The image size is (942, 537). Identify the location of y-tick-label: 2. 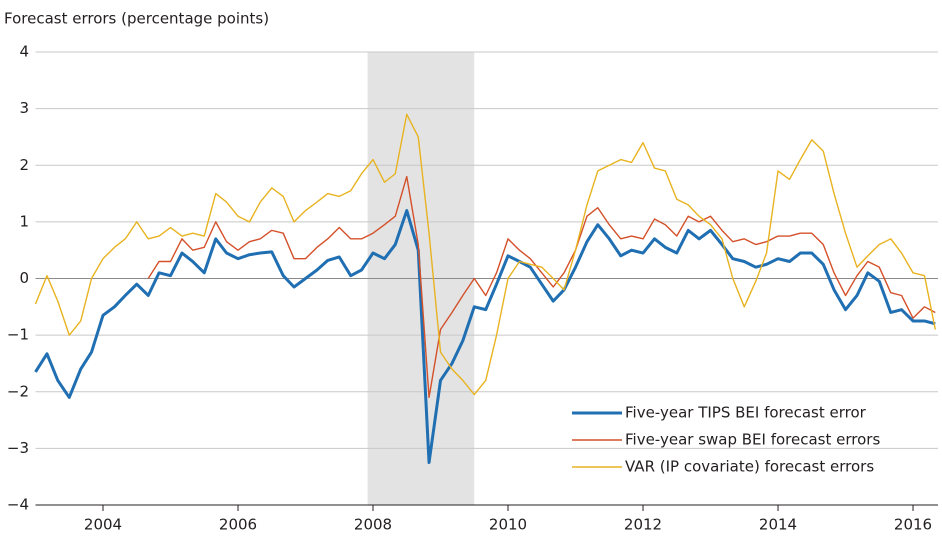
(24, 165).